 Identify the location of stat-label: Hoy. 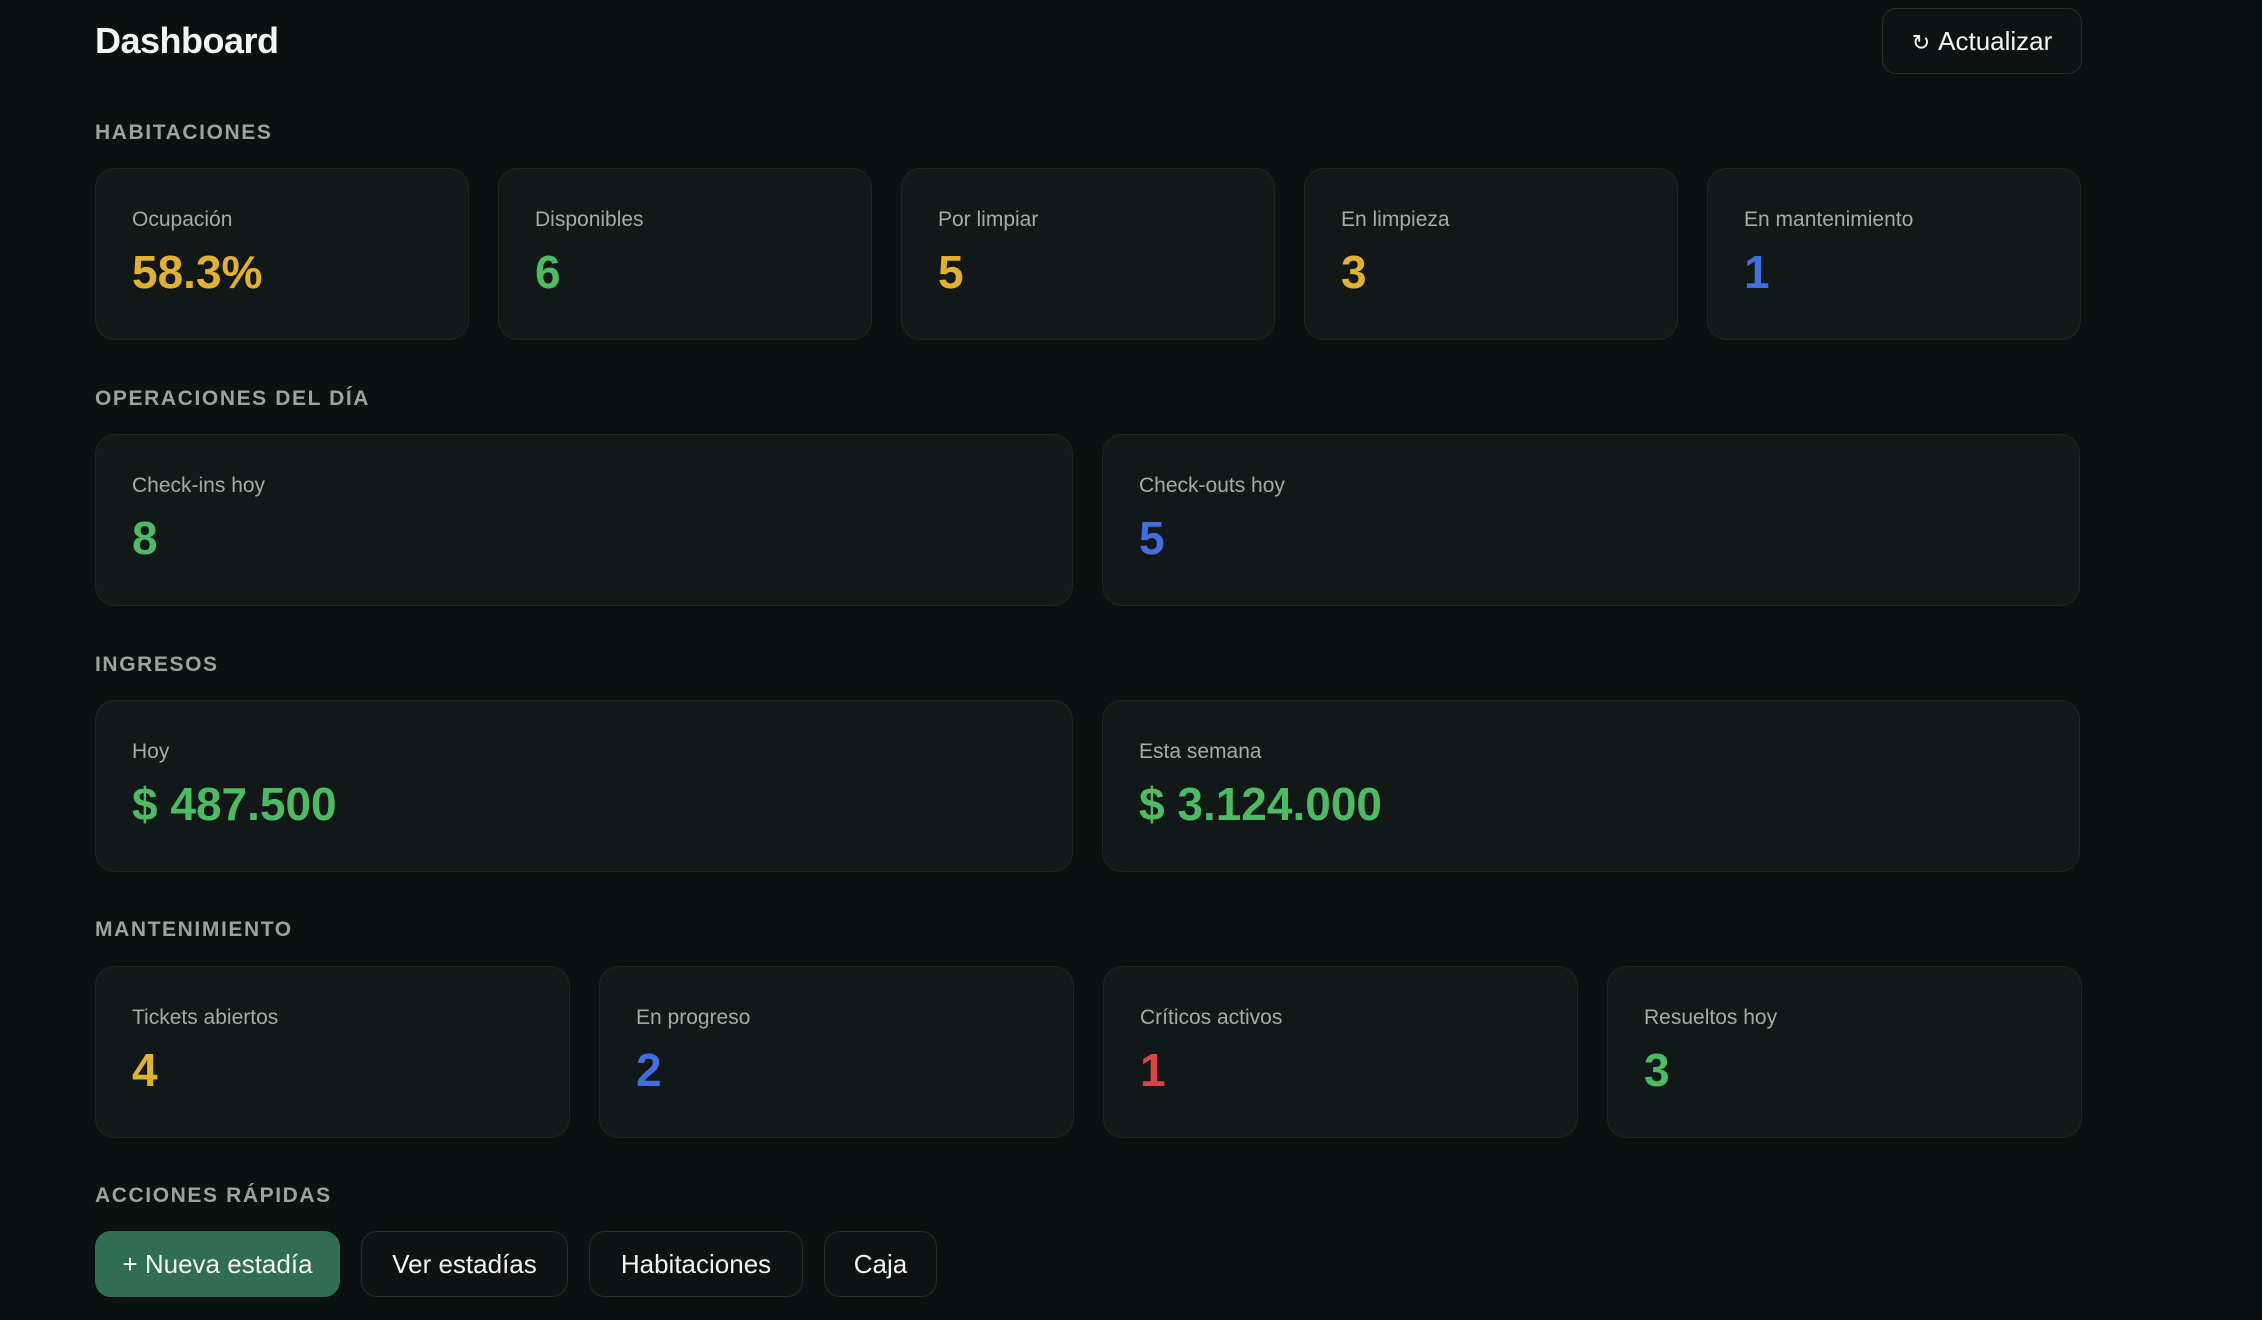
(151, 751).